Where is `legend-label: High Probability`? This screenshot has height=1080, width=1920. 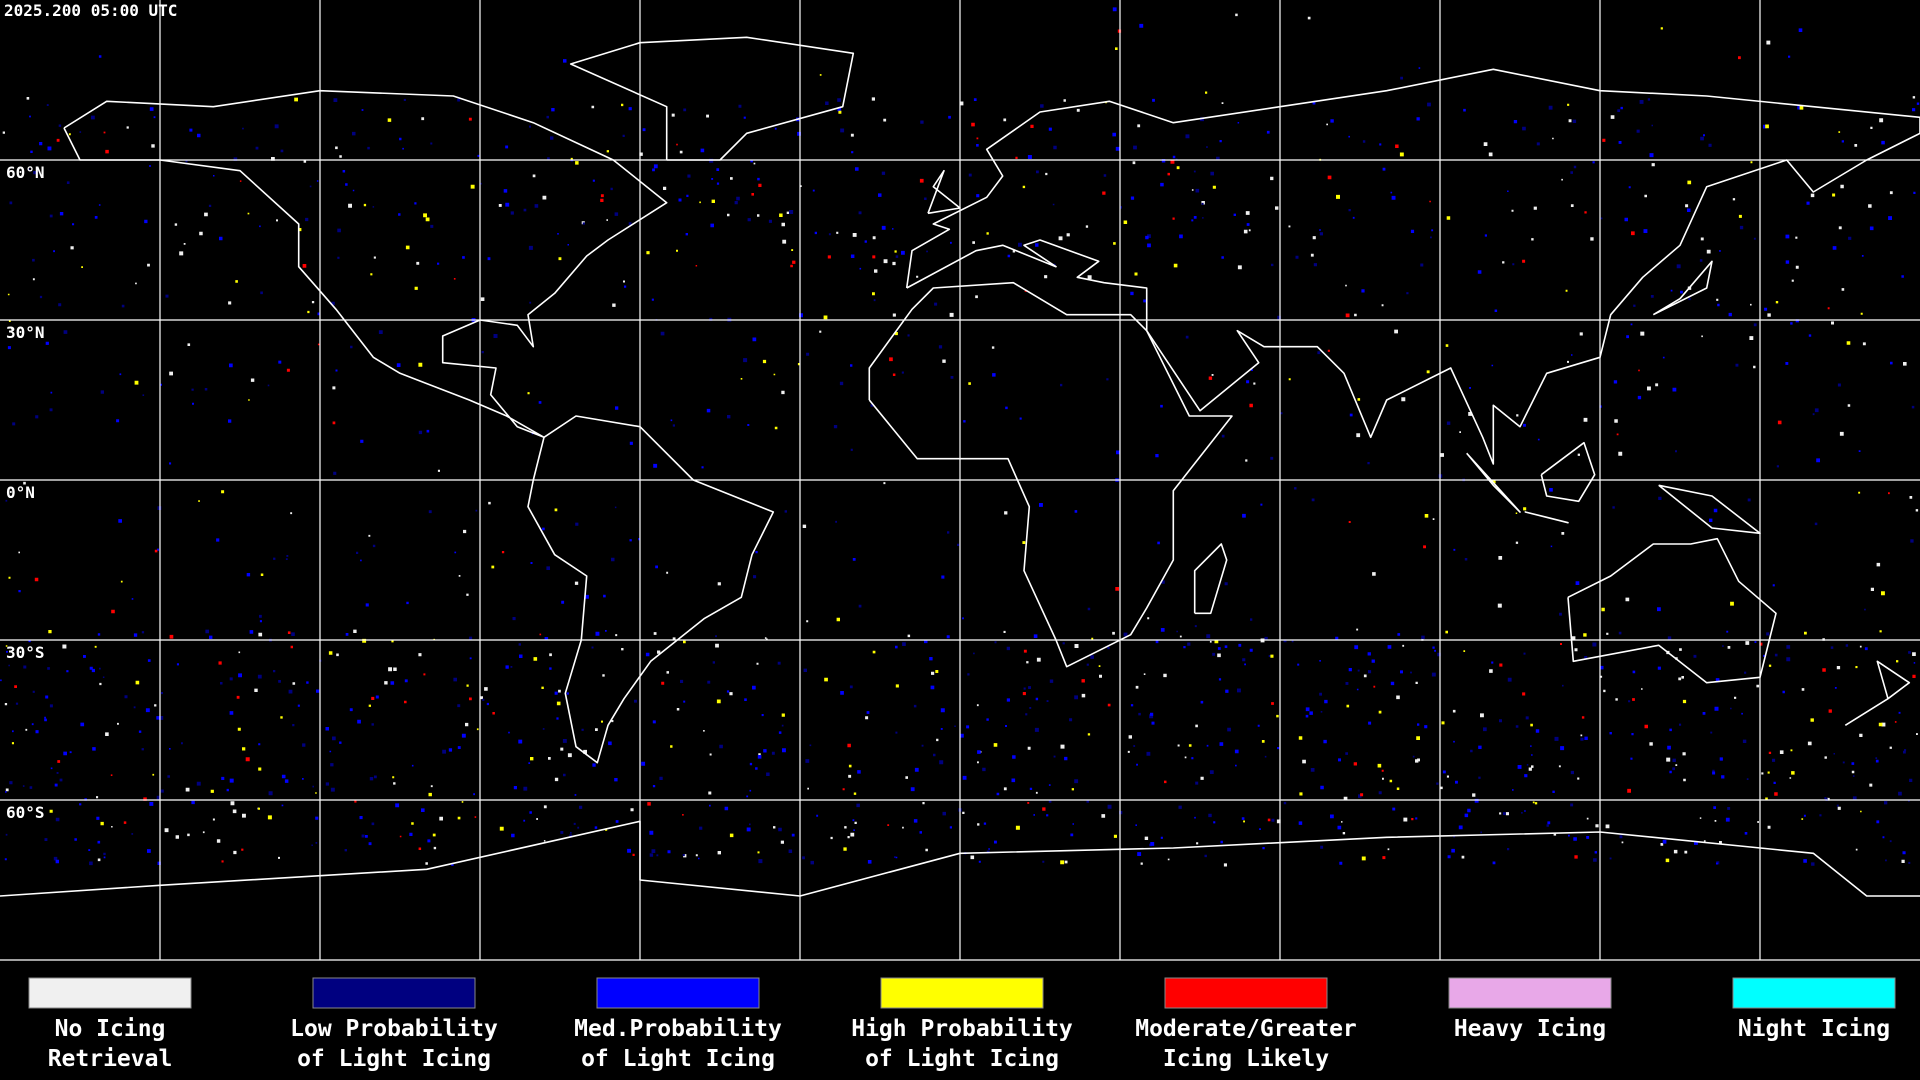
legend-label: High Probability is located at coordinates (962, 1029).